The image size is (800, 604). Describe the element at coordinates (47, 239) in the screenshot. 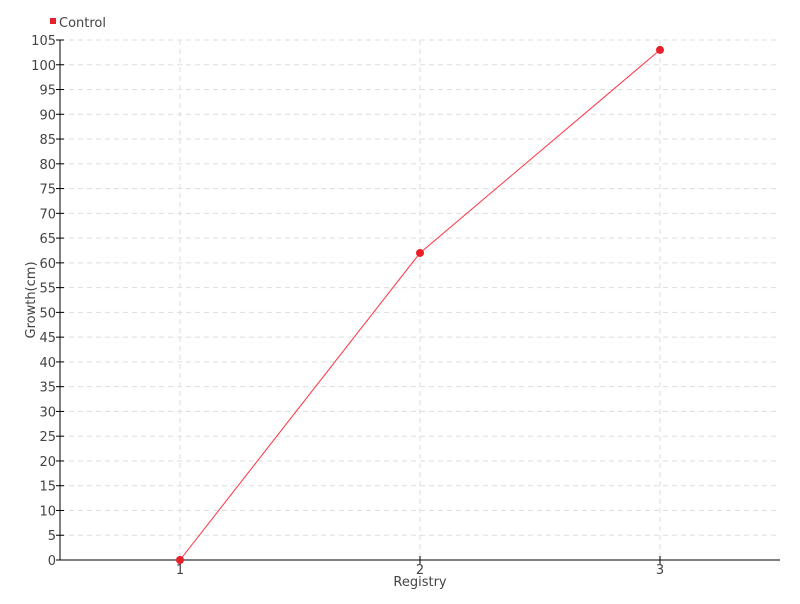

I see `y-tick-label: 65` at that location.